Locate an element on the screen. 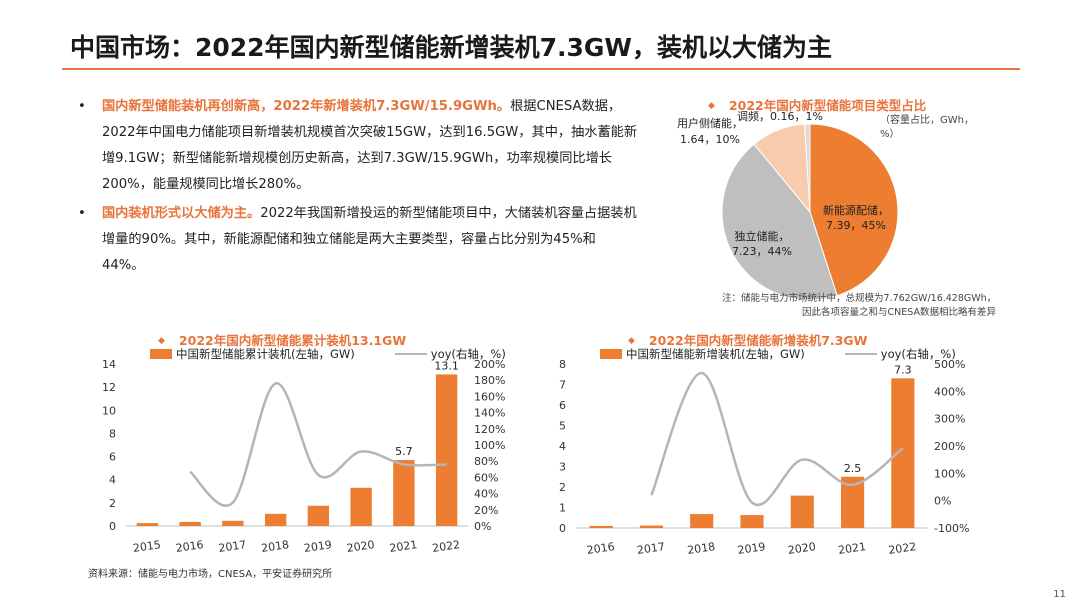 This screenshot has height=608, width=1080. pie-unit-note-line2: %） is located at coordinates (890, 134).